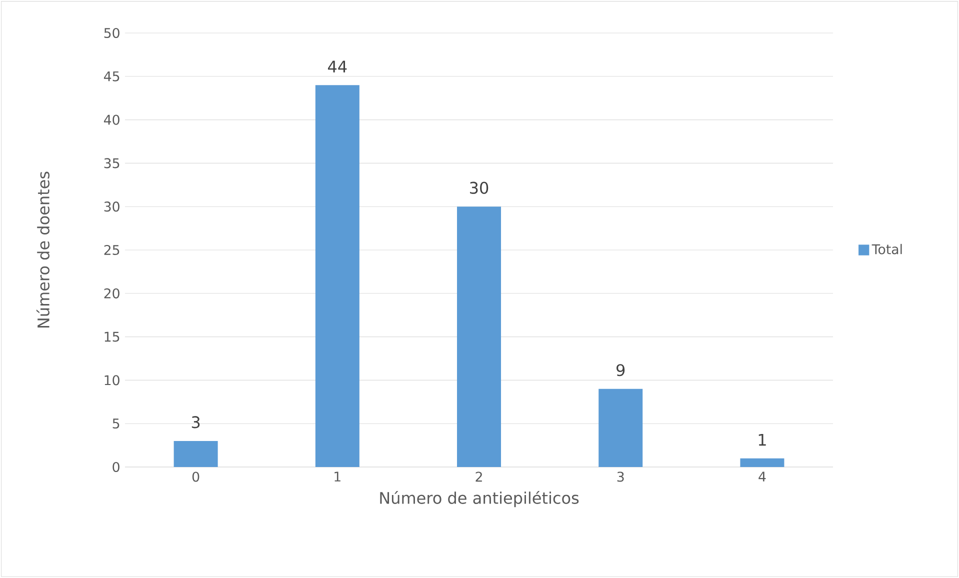 Image resolution: width=959 pixels, height=578 pixels. Describe the element at coordinates (43, 250) in the screenshot. I see `y-axis-title: Número de doentes` at that location.